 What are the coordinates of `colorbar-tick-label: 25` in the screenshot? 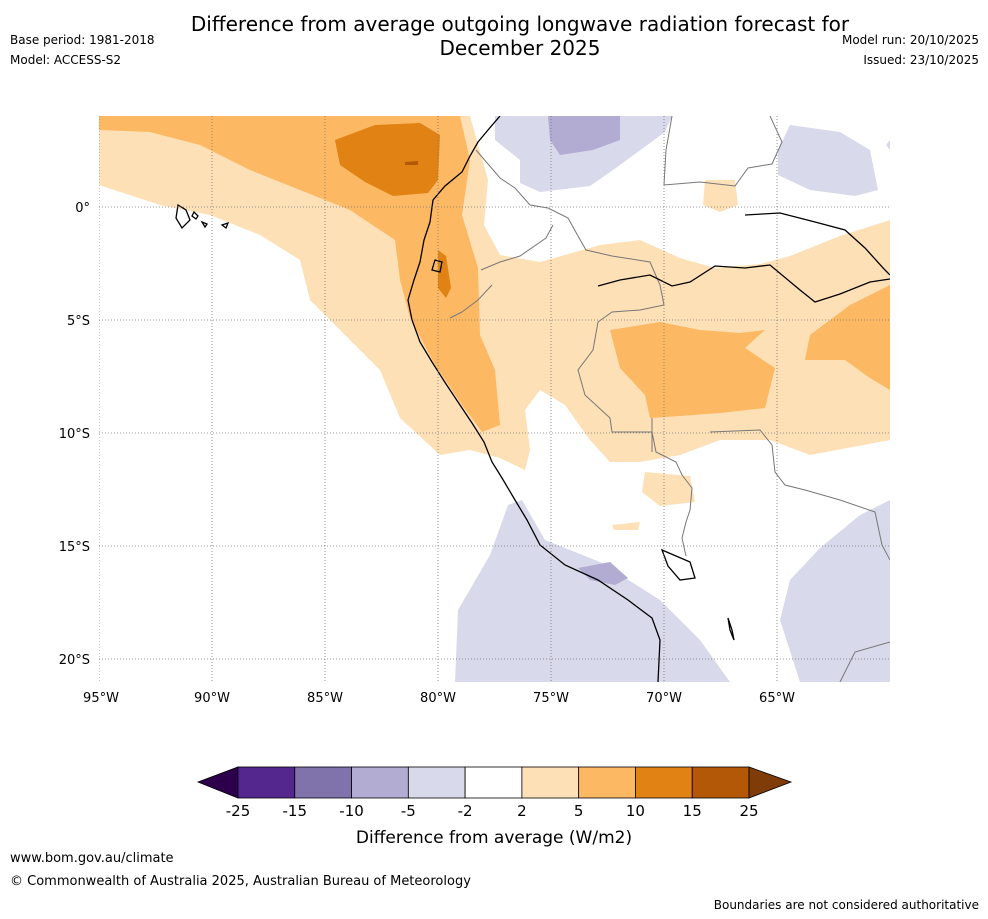 It's located at (748, 811).